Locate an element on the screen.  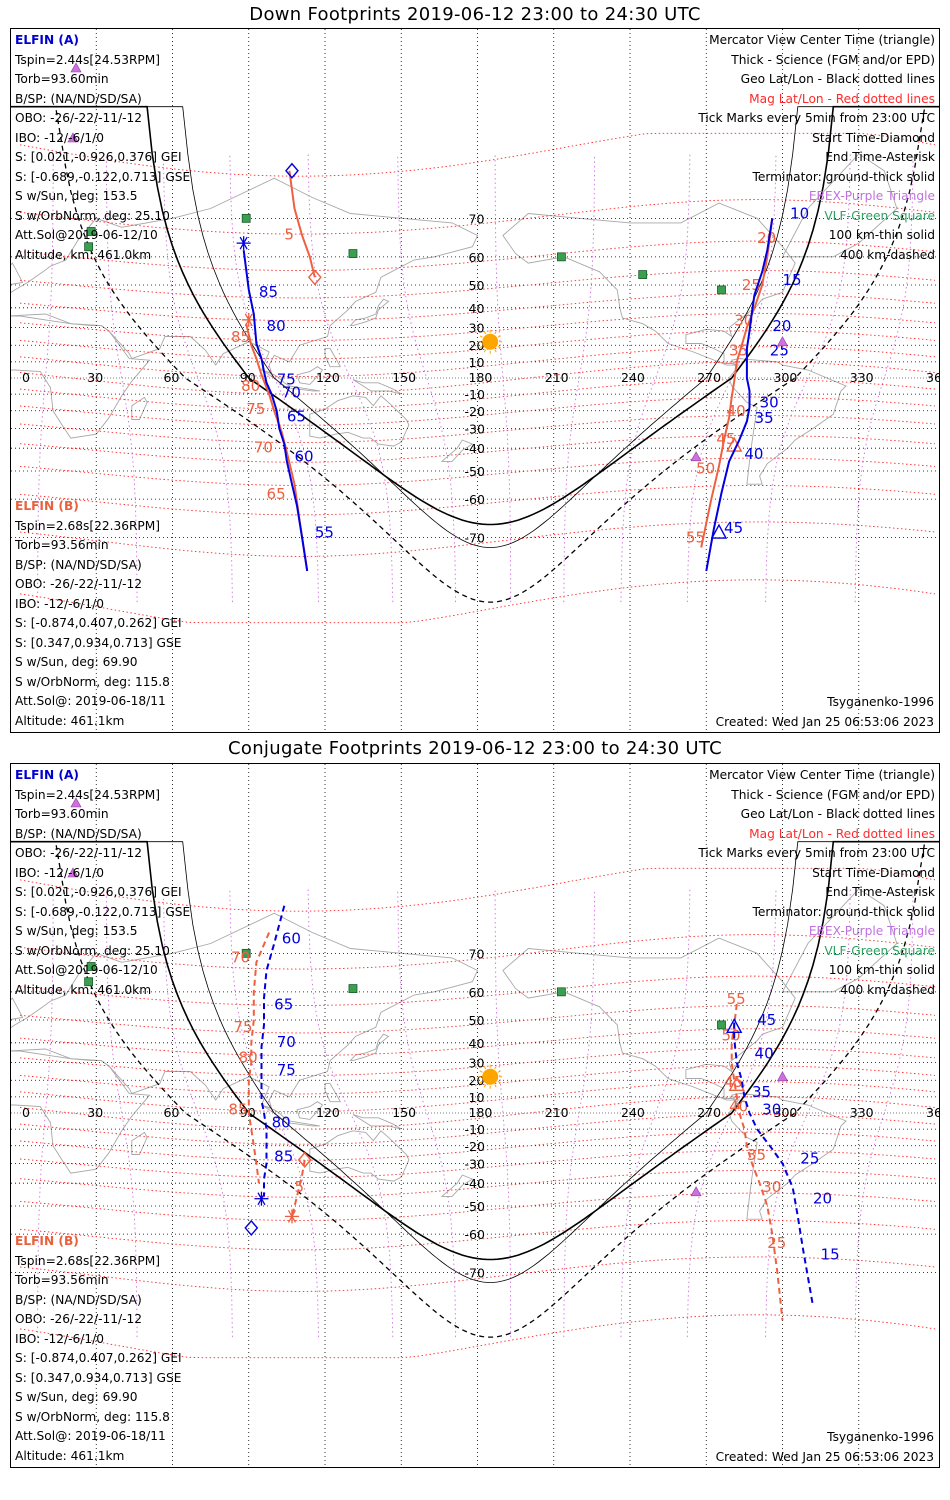
info_left_a-line: ELFIN (A) is located at coordinates (47, 775).